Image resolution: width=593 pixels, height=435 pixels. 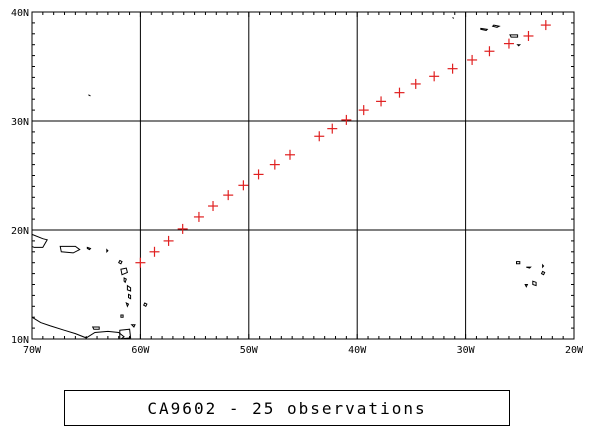 What do you see at coordinates (20, 340) in the screenshot?
I see `y-tick-label: 10N` at bounding box center [20, 340].